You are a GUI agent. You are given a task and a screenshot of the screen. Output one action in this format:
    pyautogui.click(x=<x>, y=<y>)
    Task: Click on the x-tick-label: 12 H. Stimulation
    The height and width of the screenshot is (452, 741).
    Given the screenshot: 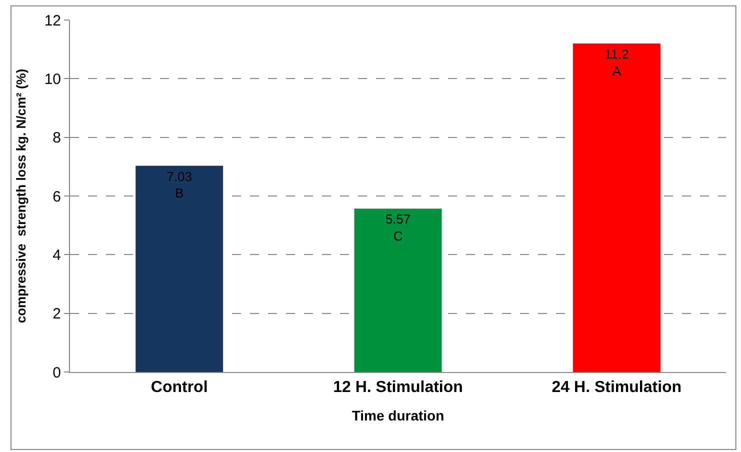 What is the action you would take?
    pyautogui.click(x=398, y=387)
    